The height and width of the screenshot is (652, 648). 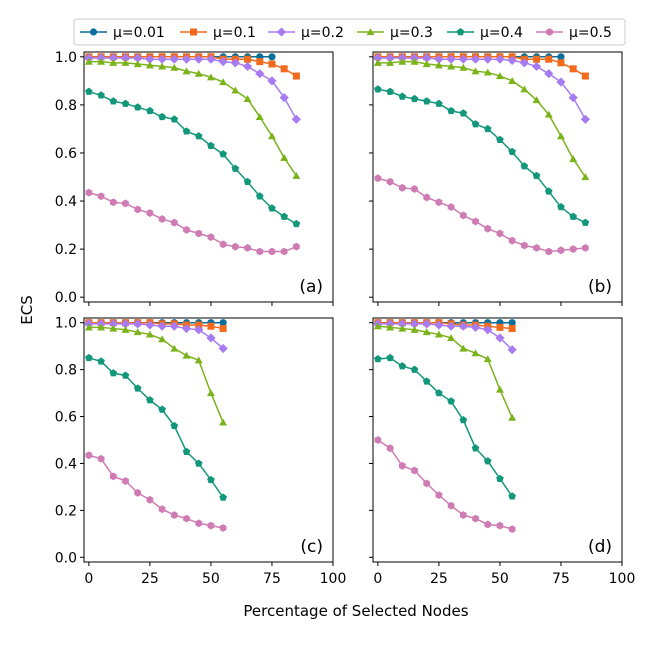 What do you see at coordinates (500, 579) in the screenshot?
I see `x-tick-label: 50` at bounding box center [500, 579].